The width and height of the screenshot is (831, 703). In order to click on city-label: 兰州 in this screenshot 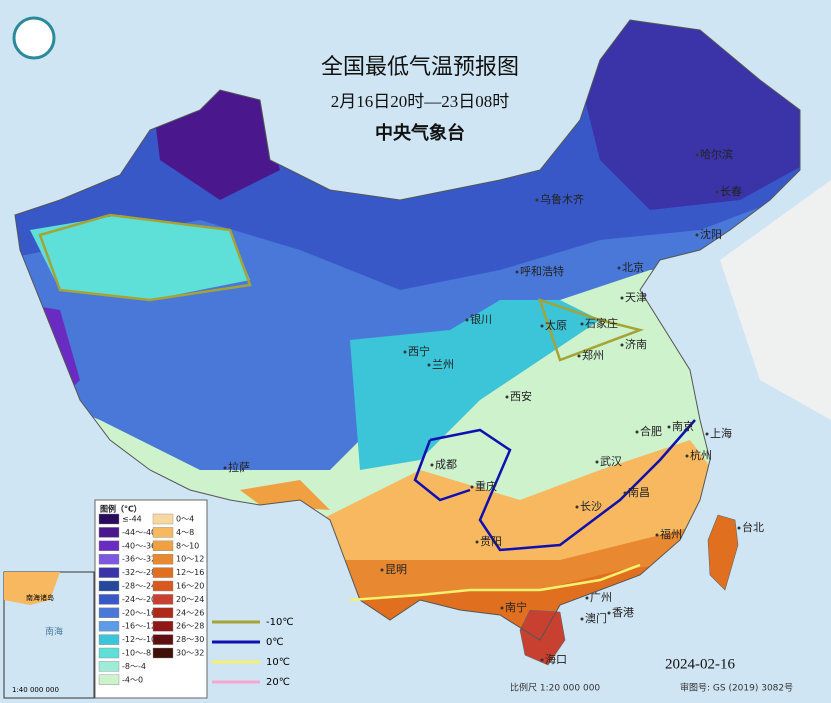, I will do `click(443, 364)`.